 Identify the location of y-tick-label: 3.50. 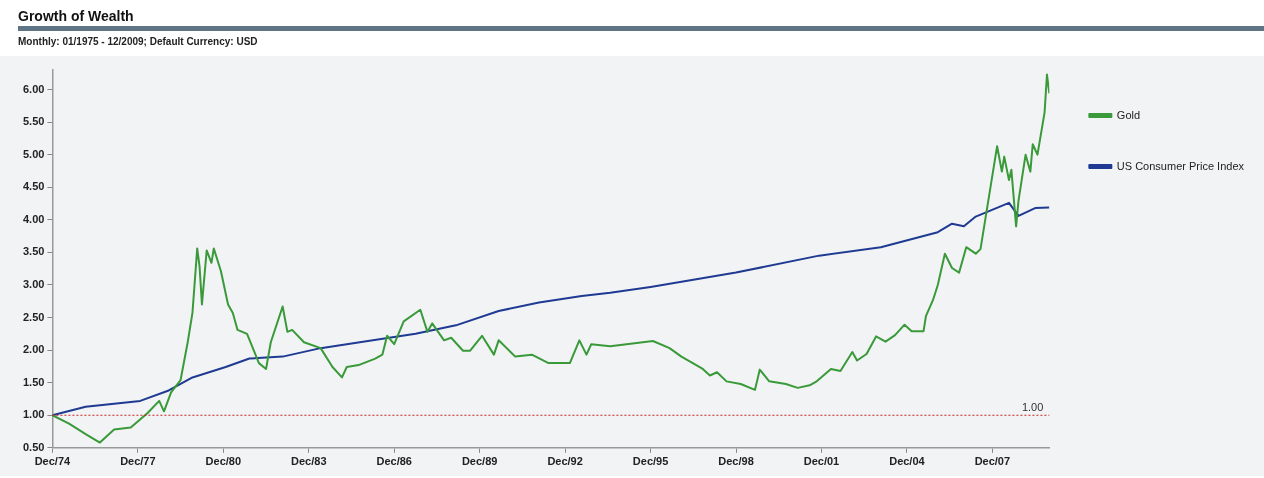
(33, 251).